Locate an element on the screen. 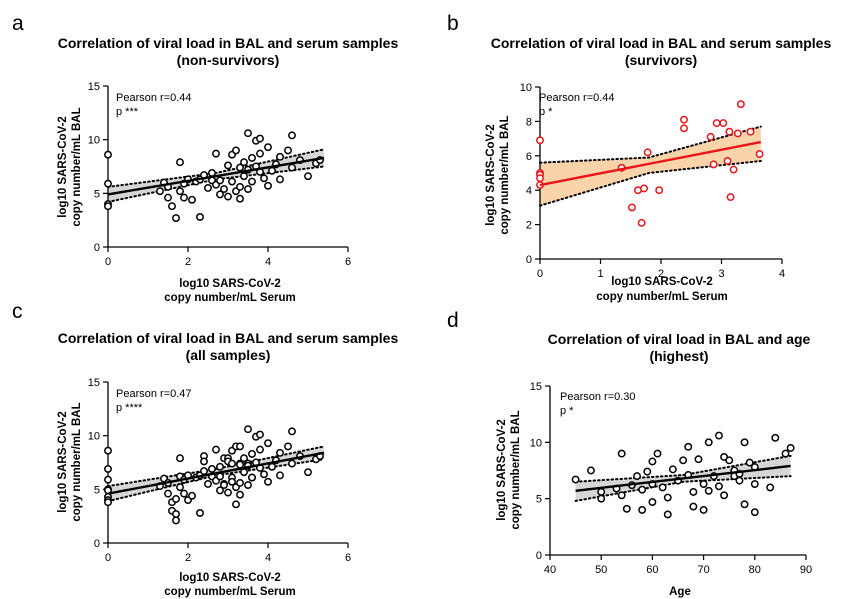 This screenshot has height=599, width=852. y-axis-label-d: log10 SARS-CoV-2 is located at coordinates (502, 470).